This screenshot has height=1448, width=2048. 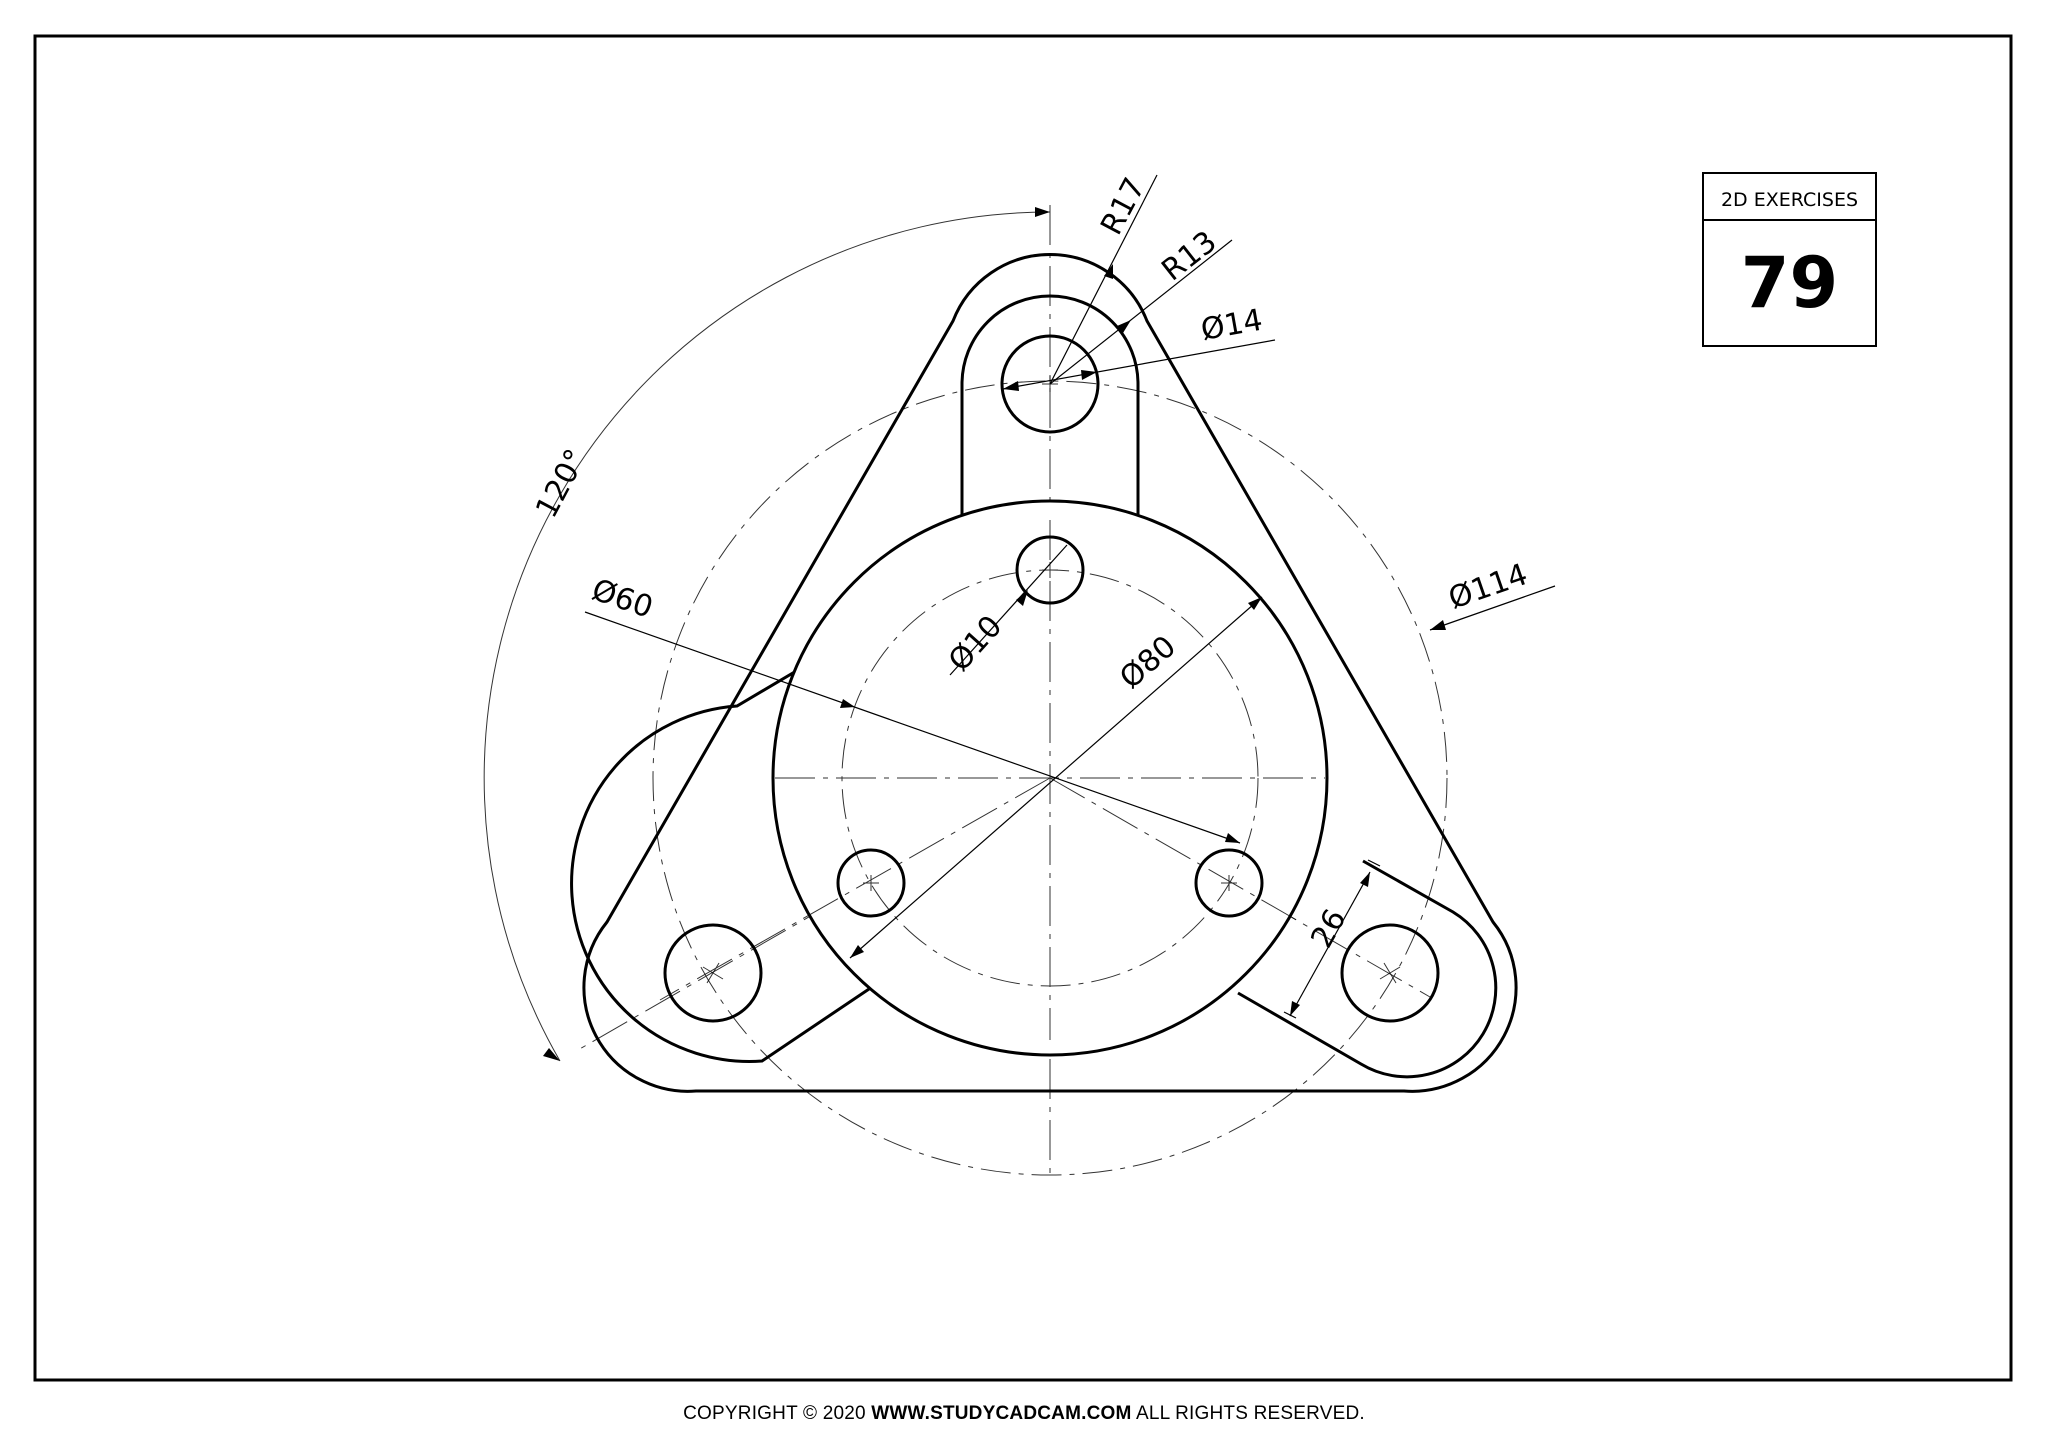 I want to click on dim-26-ext-top, so click(x=1374, y=863).